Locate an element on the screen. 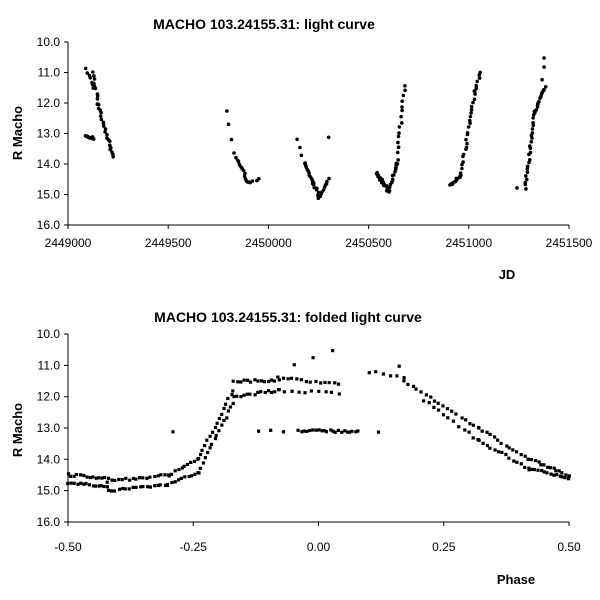 This screenshot has width=600, height=600. folded-light-curve-x-tick-label: -0.25 is located at coordinates (194, 547).